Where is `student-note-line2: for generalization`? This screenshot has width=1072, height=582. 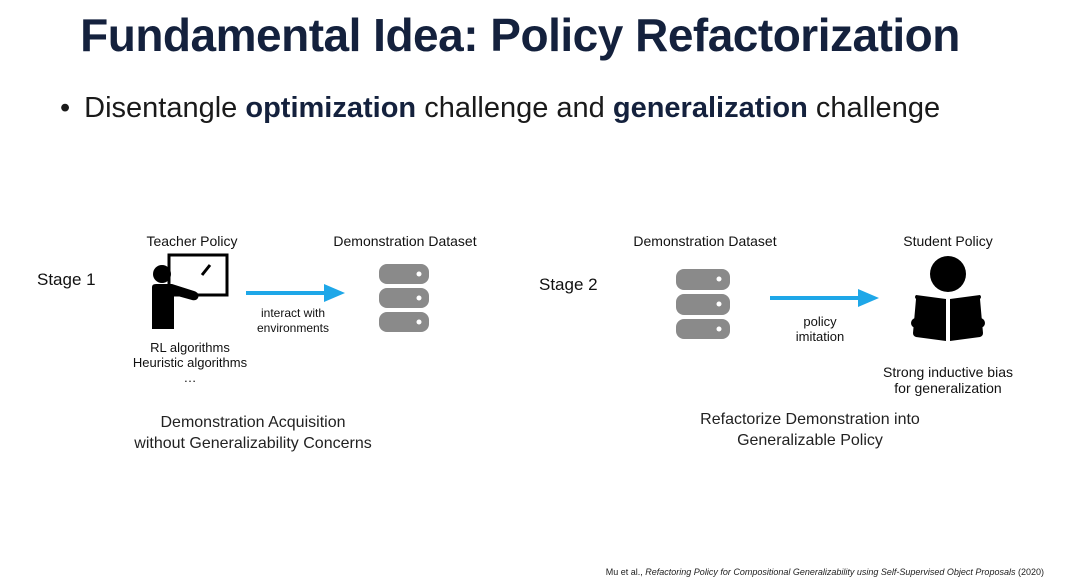
student-note-line2: for generalization is located at coordinates (948, 388).